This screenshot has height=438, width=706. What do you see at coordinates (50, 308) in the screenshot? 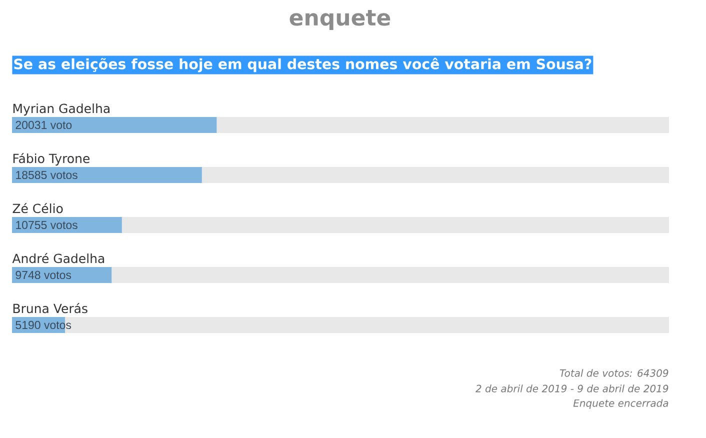
I see `y-tick-label: Bruna Verás` at bounding box center [50, 308].